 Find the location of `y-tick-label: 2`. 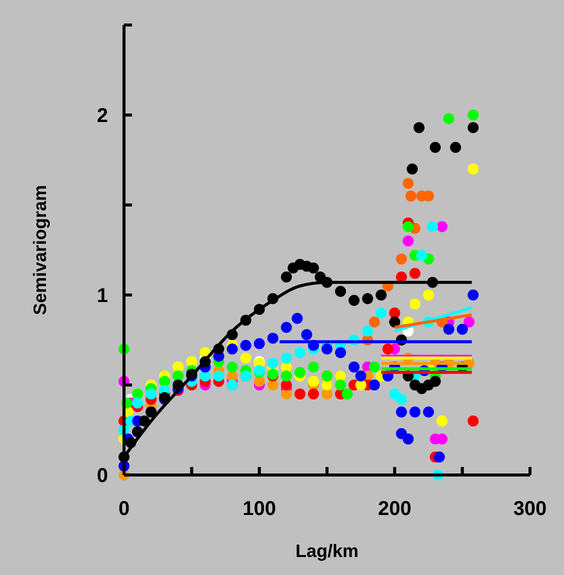

y-tick-label: 2 is located at coordinates (102, 116).